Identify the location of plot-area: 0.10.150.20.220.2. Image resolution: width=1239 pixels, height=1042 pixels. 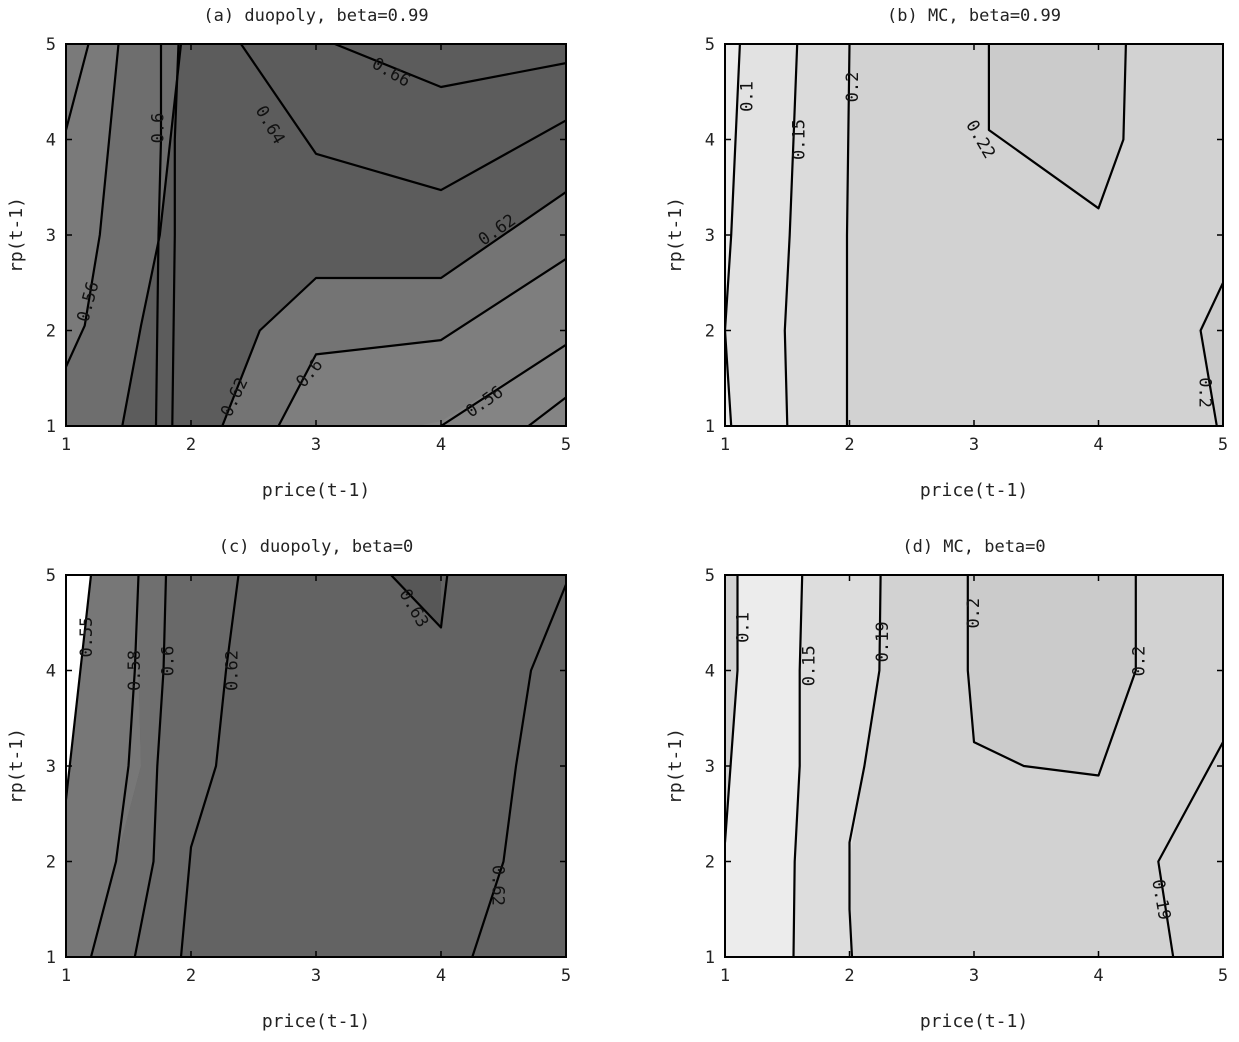
(974, 235).